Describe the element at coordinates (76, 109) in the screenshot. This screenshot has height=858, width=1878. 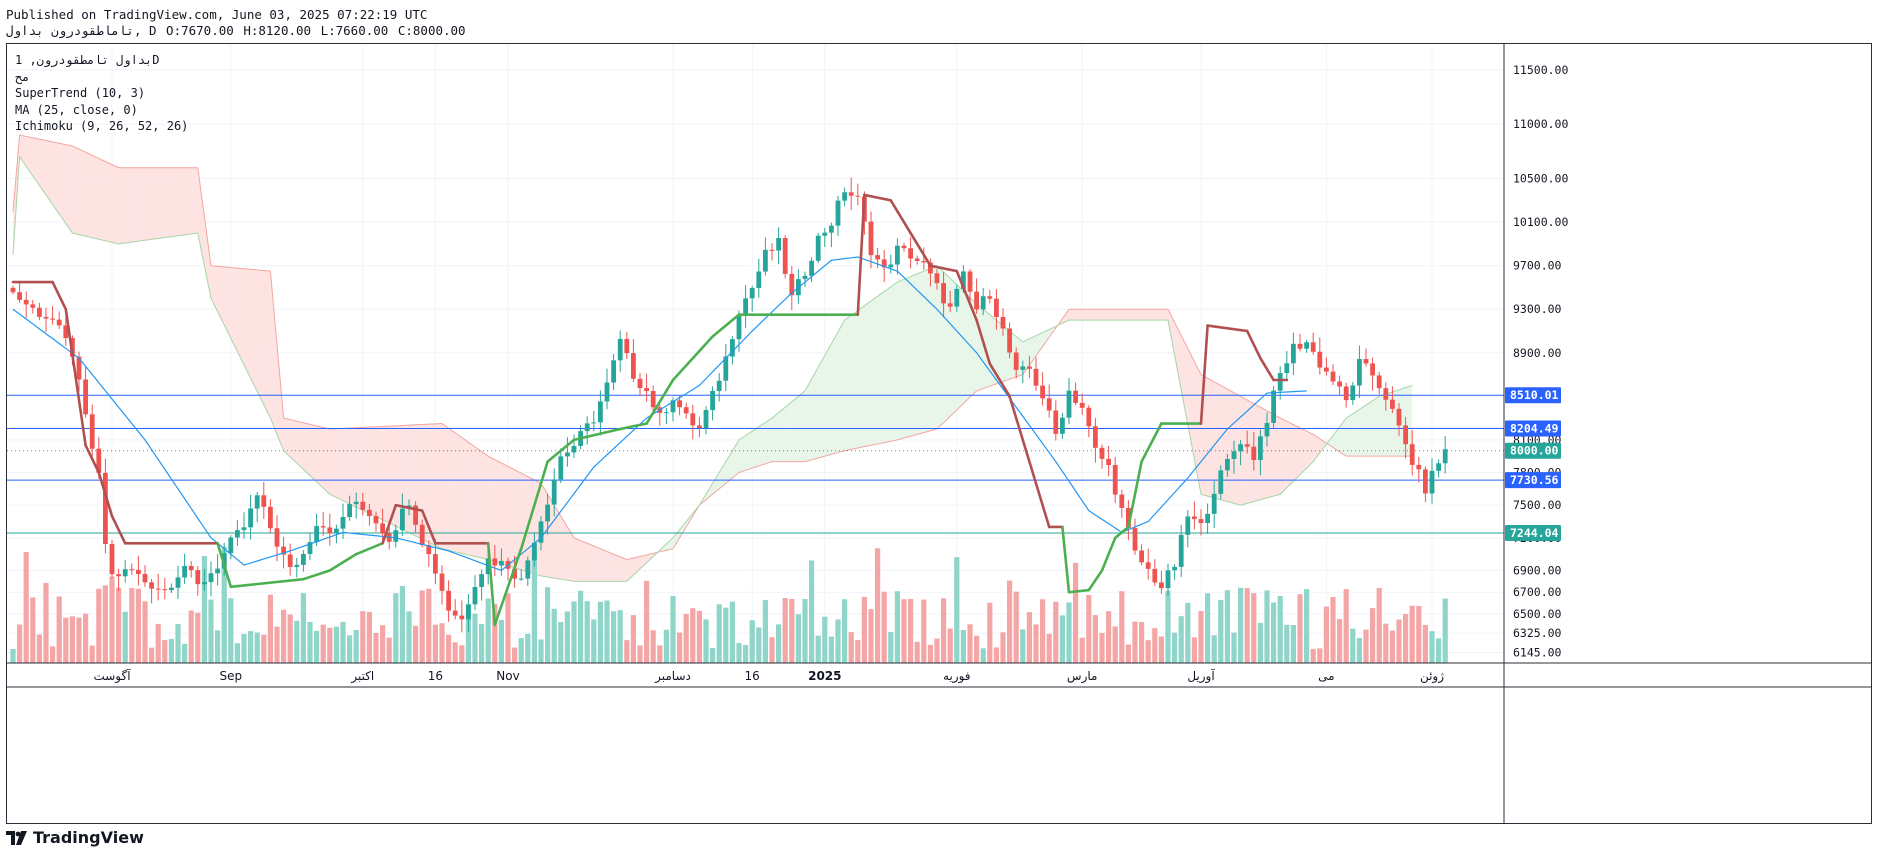
I see `legend-ma: MA (25, close, 0)` at that location.